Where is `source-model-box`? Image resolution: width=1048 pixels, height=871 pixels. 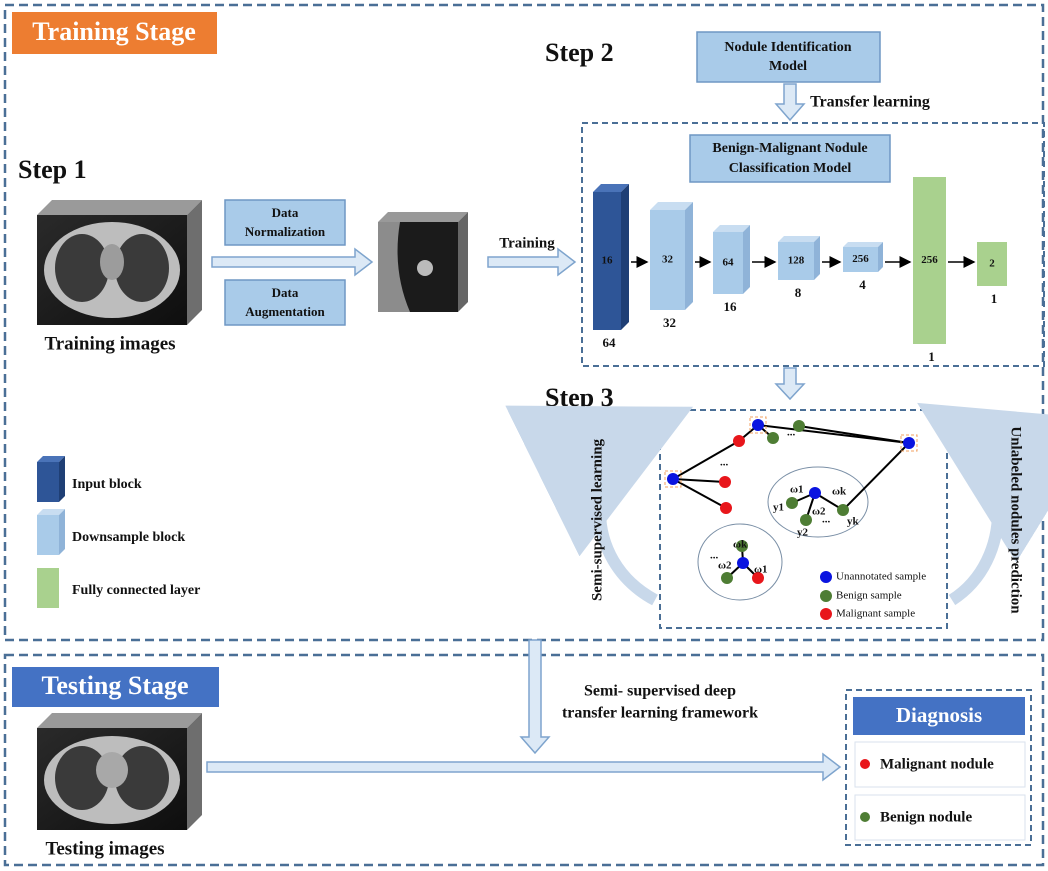
source-model-box is located at coordinates (788, 57).